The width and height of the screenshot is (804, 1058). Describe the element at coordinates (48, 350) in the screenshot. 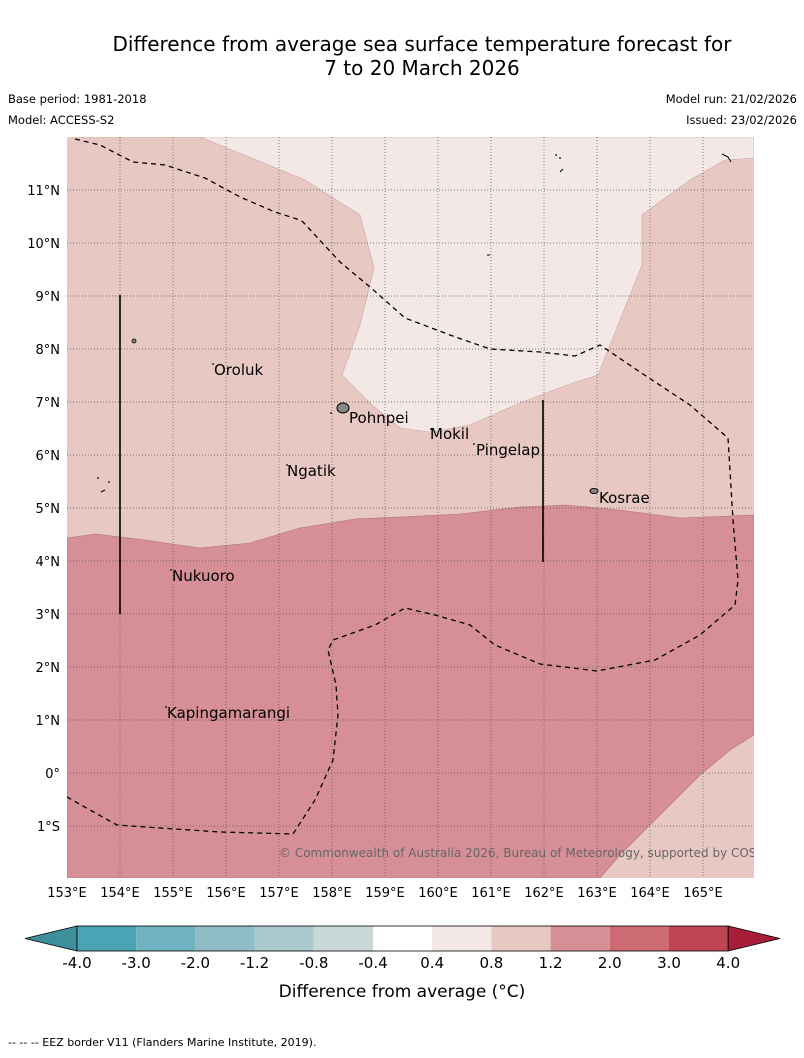

I see `lat-tick-label: 8°N` at that location.